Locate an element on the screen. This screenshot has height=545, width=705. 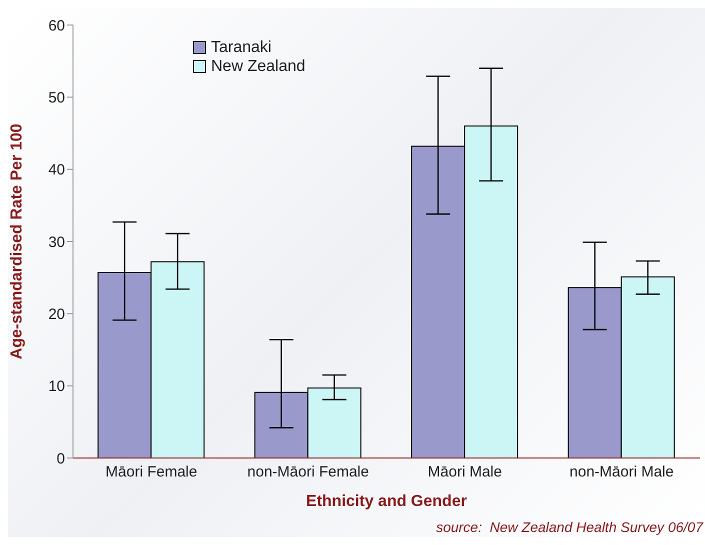
y-tick-label: 20 is located at coordinates (56, 314).